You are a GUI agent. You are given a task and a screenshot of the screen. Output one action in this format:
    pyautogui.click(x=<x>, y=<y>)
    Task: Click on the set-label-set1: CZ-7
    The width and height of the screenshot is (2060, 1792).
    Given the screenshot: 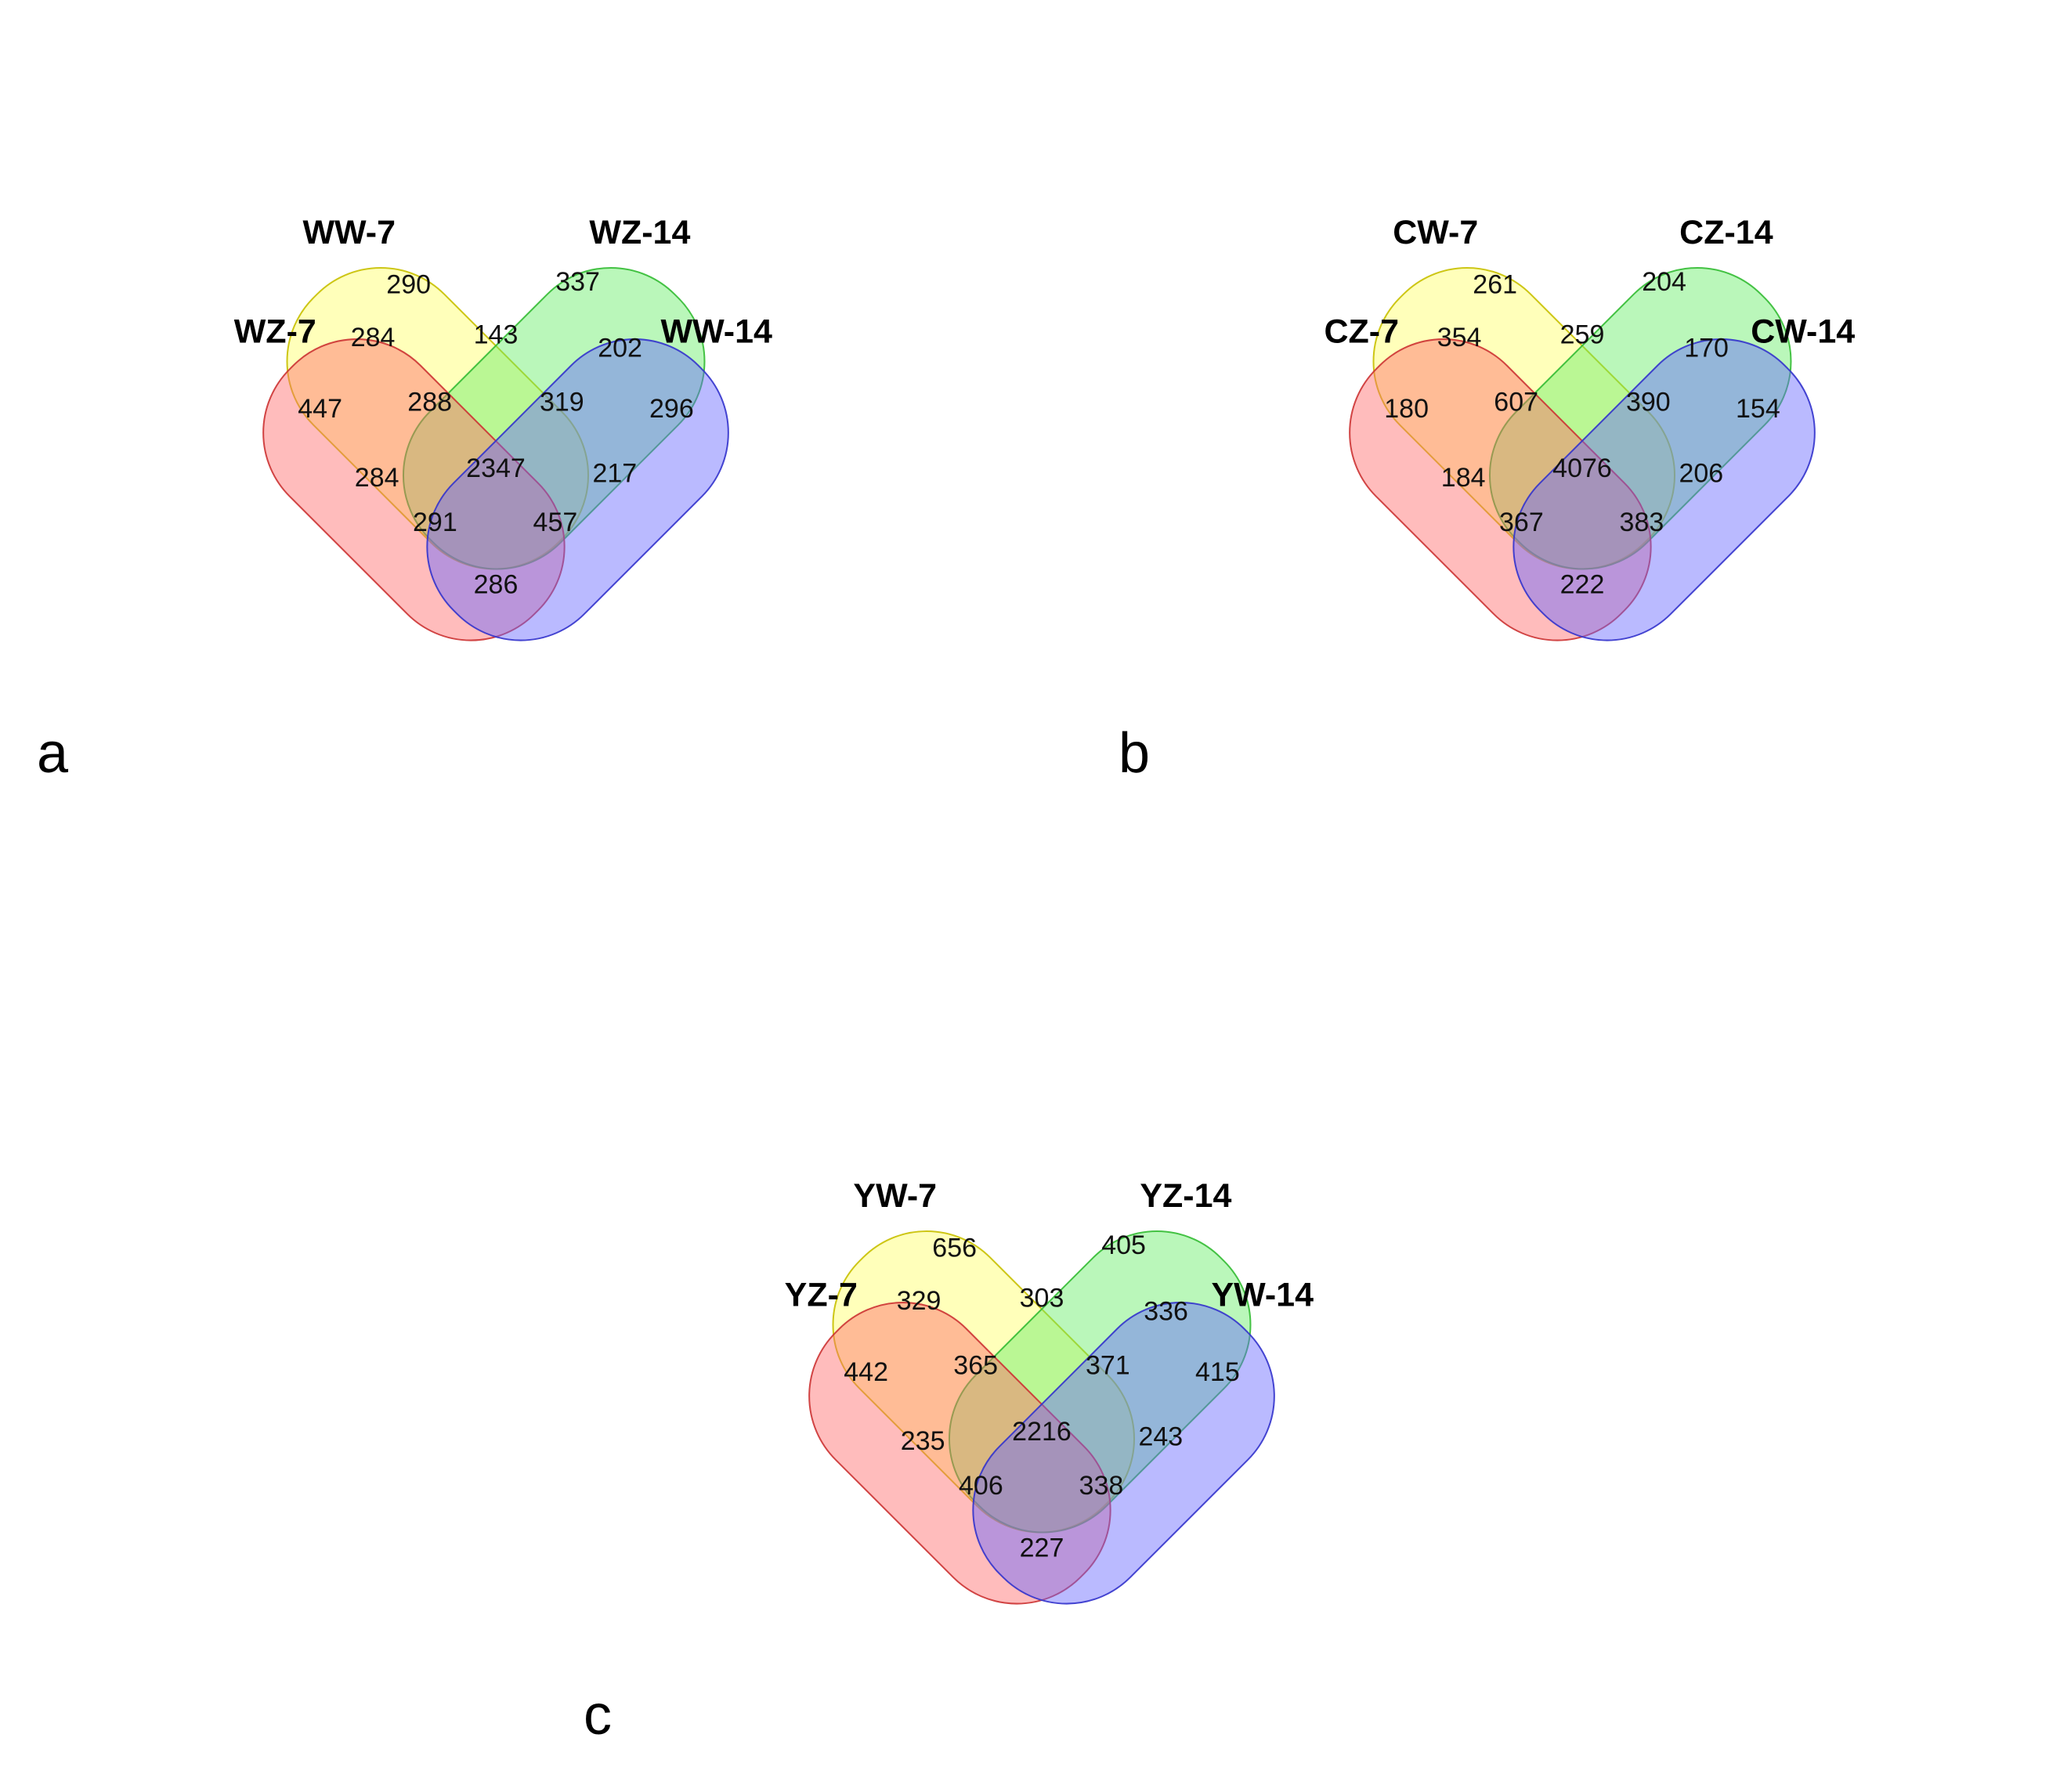 What is the action you would take?
    pyautogui.click(x=1362, y=332)
    